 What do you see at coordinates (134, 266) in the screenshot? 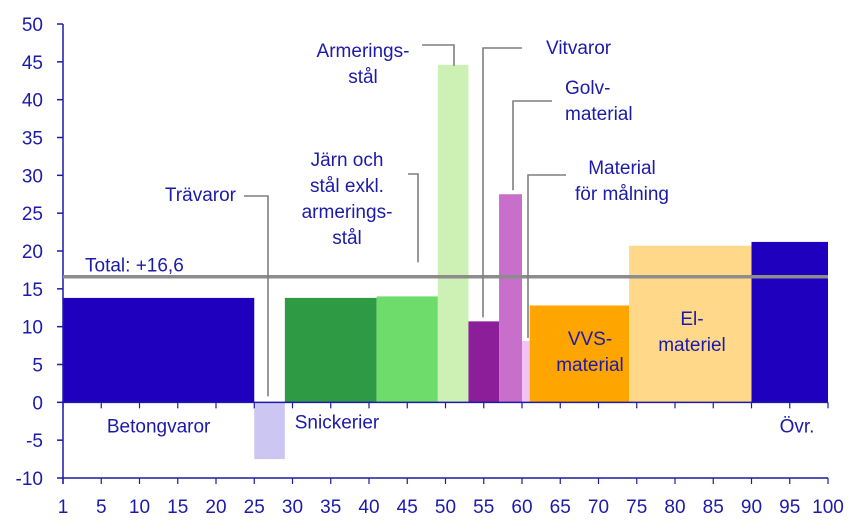
I see `total-label: Total: +16,6` at bounding box center [134, 266].